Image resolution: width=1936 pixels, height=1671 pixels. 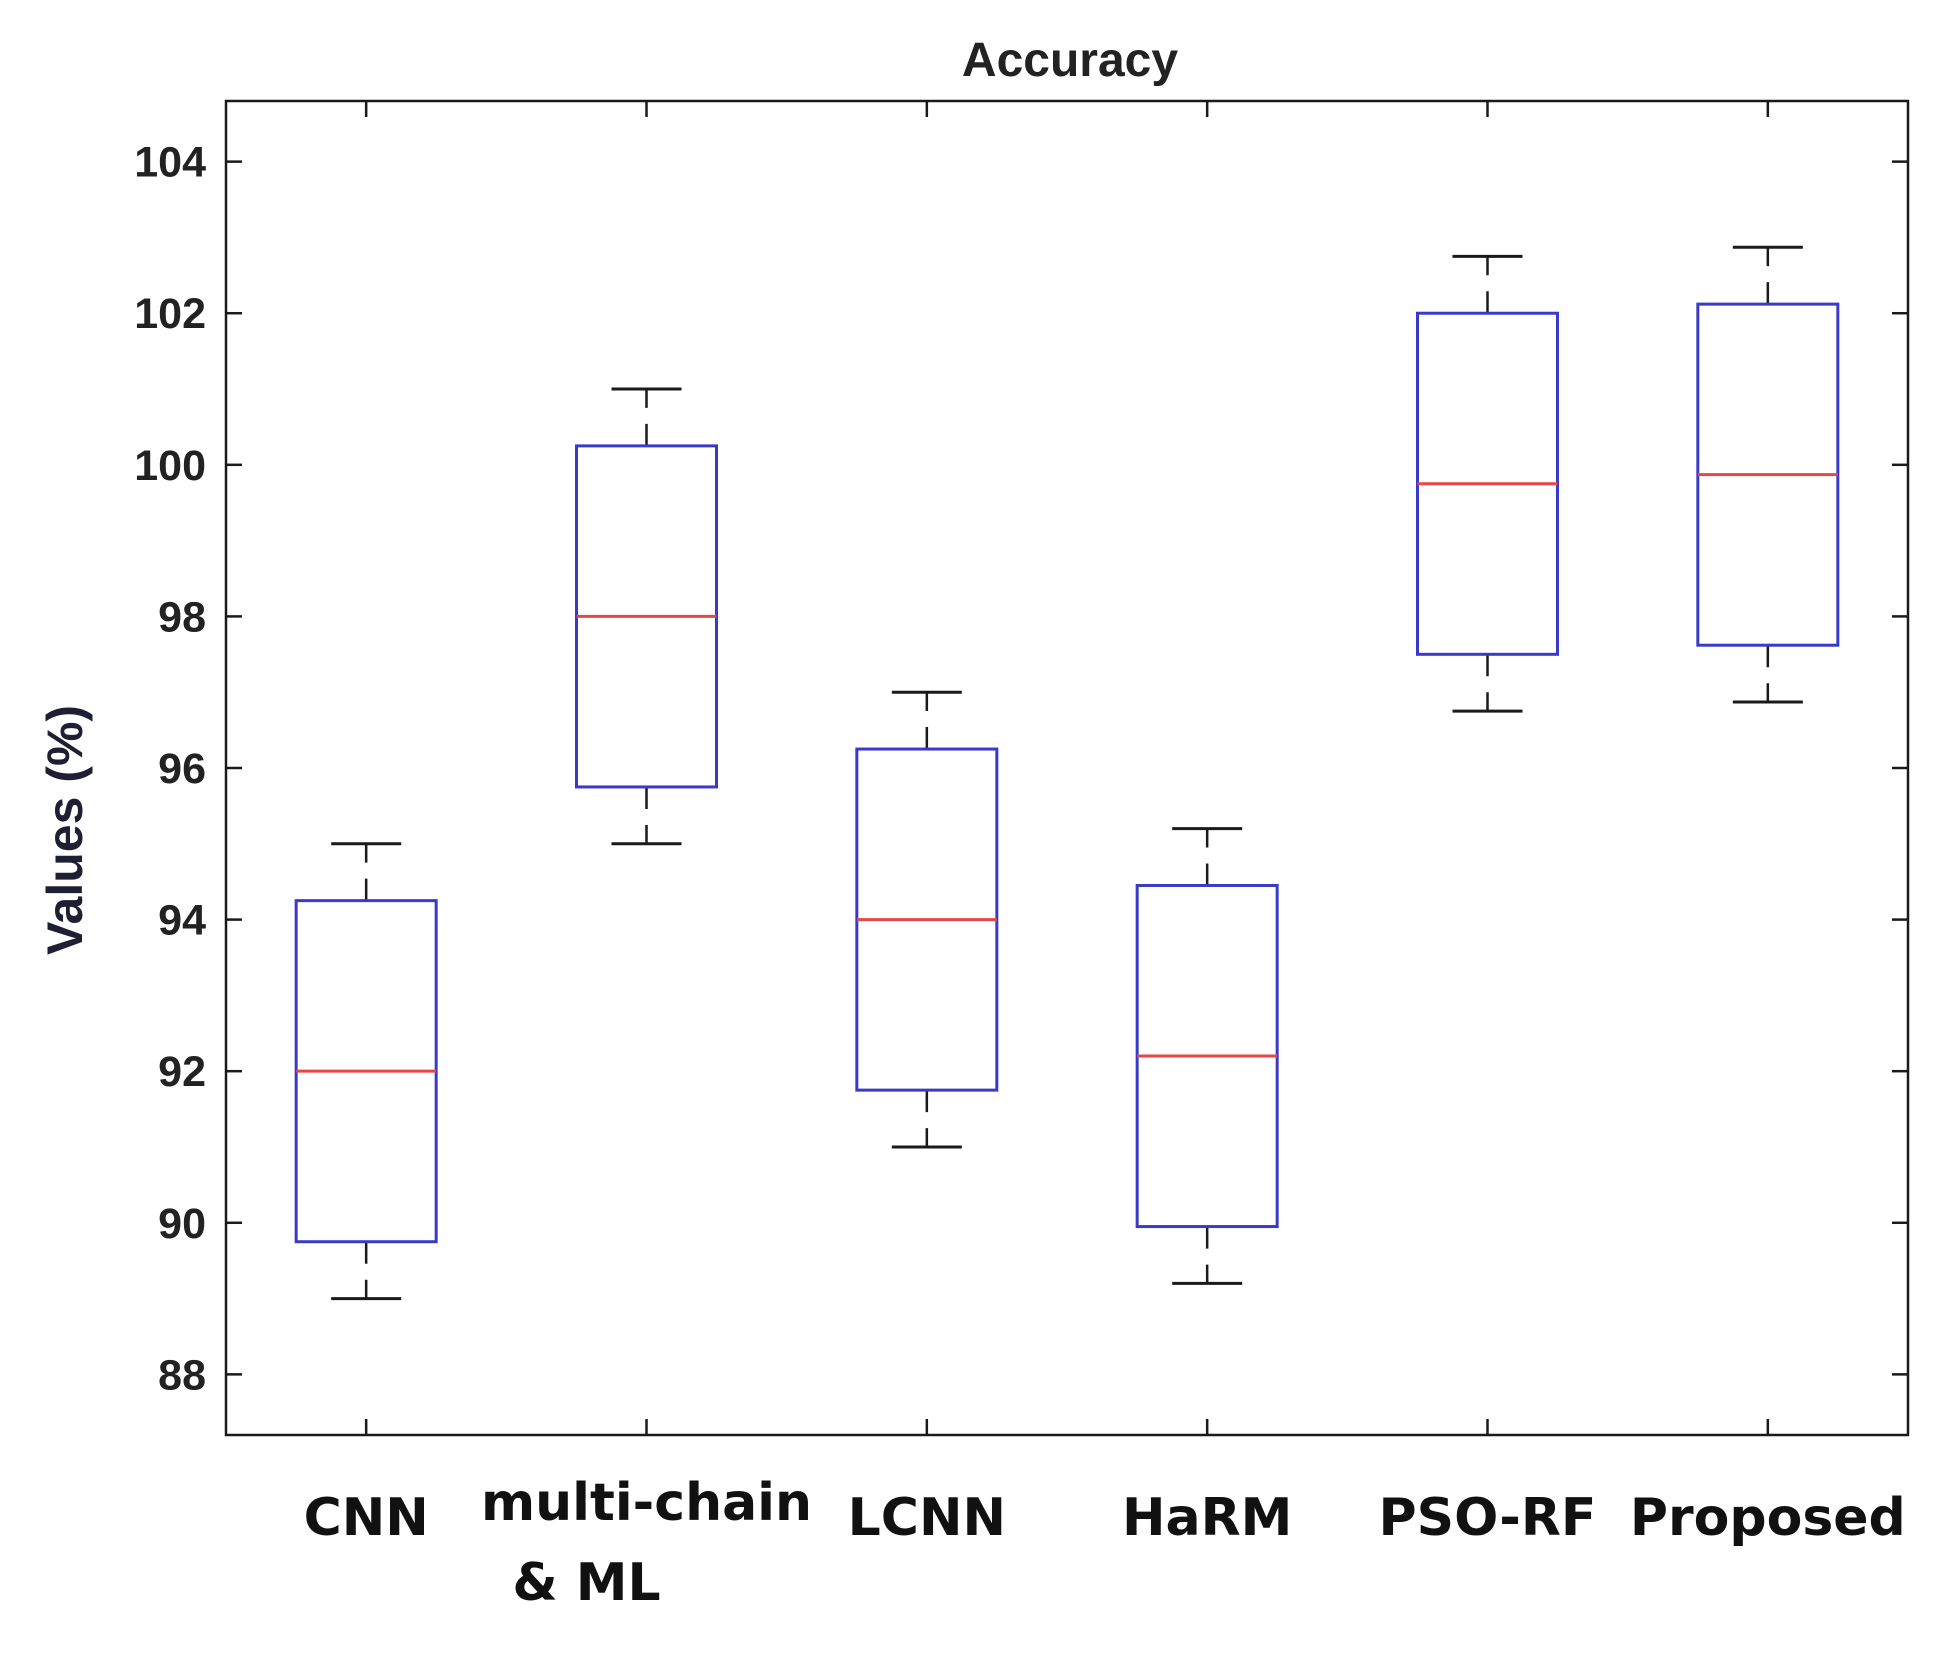 What do you see at coordinates (182, 921) in the screenshot?
I see `y-tick-label: 94` at bounding box center [182, 921].